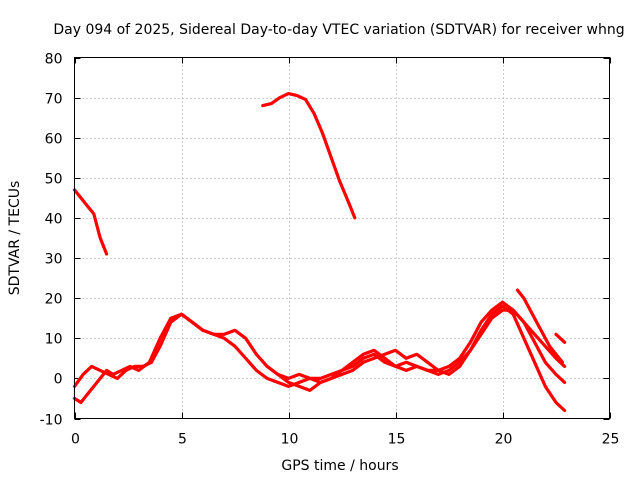 This screenshot has width=640, height=480. I want to click on x-tick-label: 5, so click(182, 440).